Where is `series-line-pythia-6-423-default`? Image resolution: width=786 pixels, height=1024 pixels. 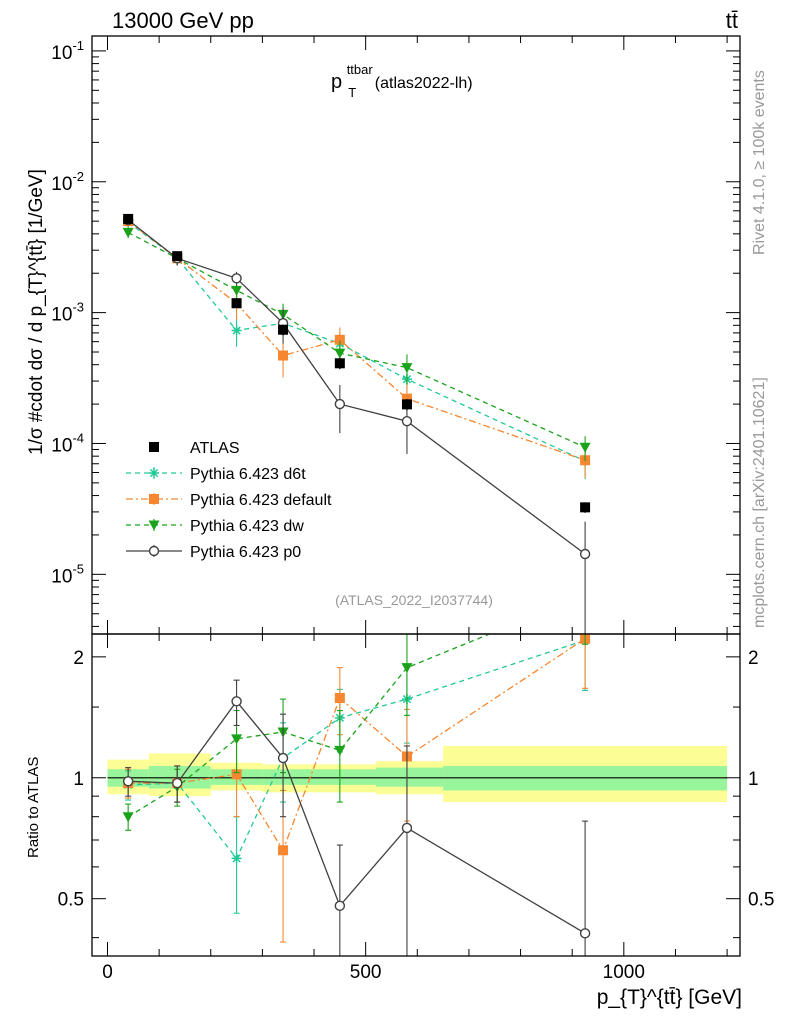 series-line-pythia-6-423-default is located at coordinates (356, 340).